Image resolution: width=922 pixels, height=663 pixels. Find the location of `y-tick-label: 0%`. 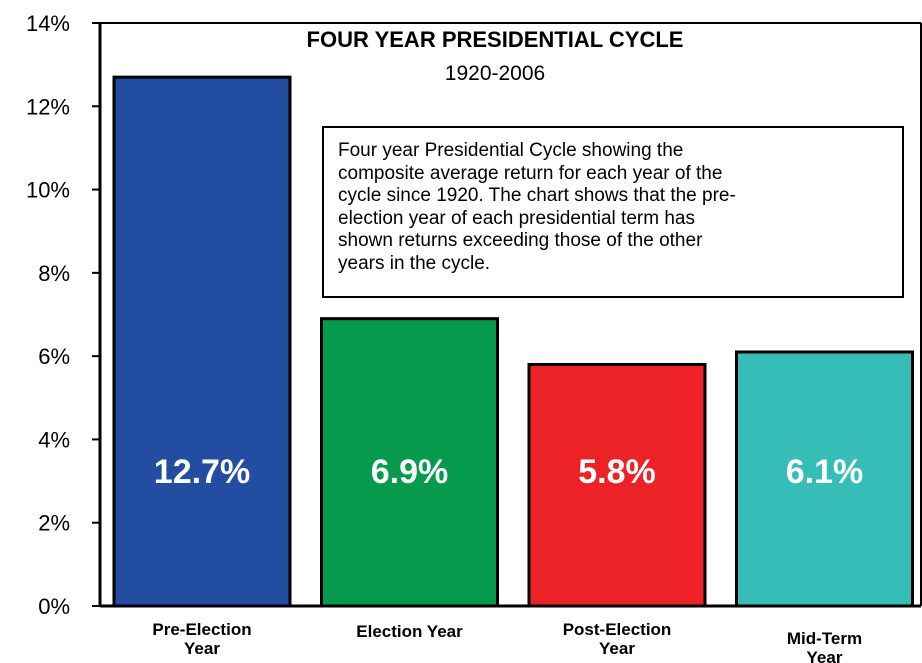

y-tick-label: 0% is located at coordinates (54, 606).